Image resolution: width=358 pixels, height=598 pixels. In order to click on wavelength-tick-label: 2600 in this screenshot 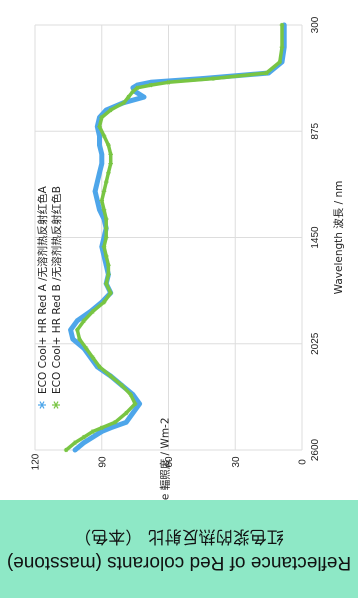, I will do `click(315, 449)`.